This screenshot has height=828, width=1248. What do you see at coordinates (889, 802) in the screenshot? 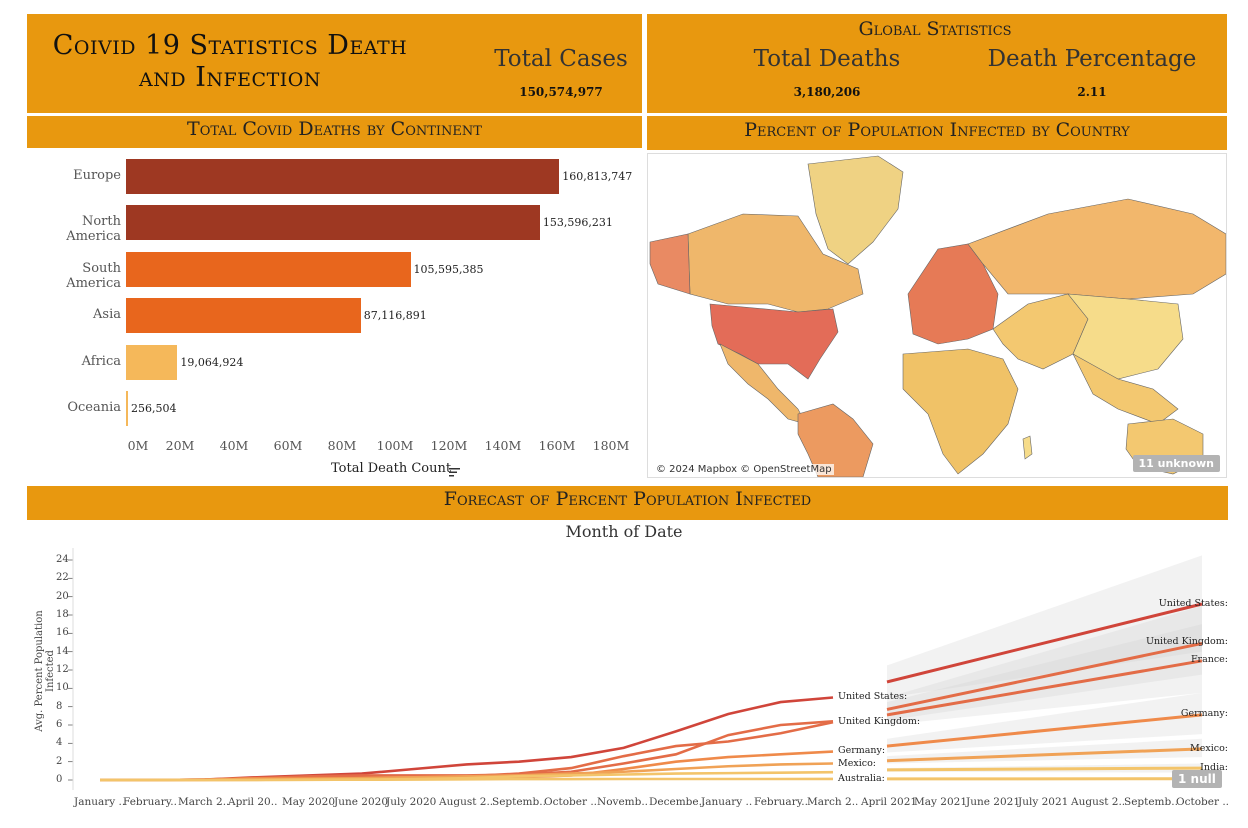
I see `forecast-x-tick: April 2021` at bounding box center [889, 802].